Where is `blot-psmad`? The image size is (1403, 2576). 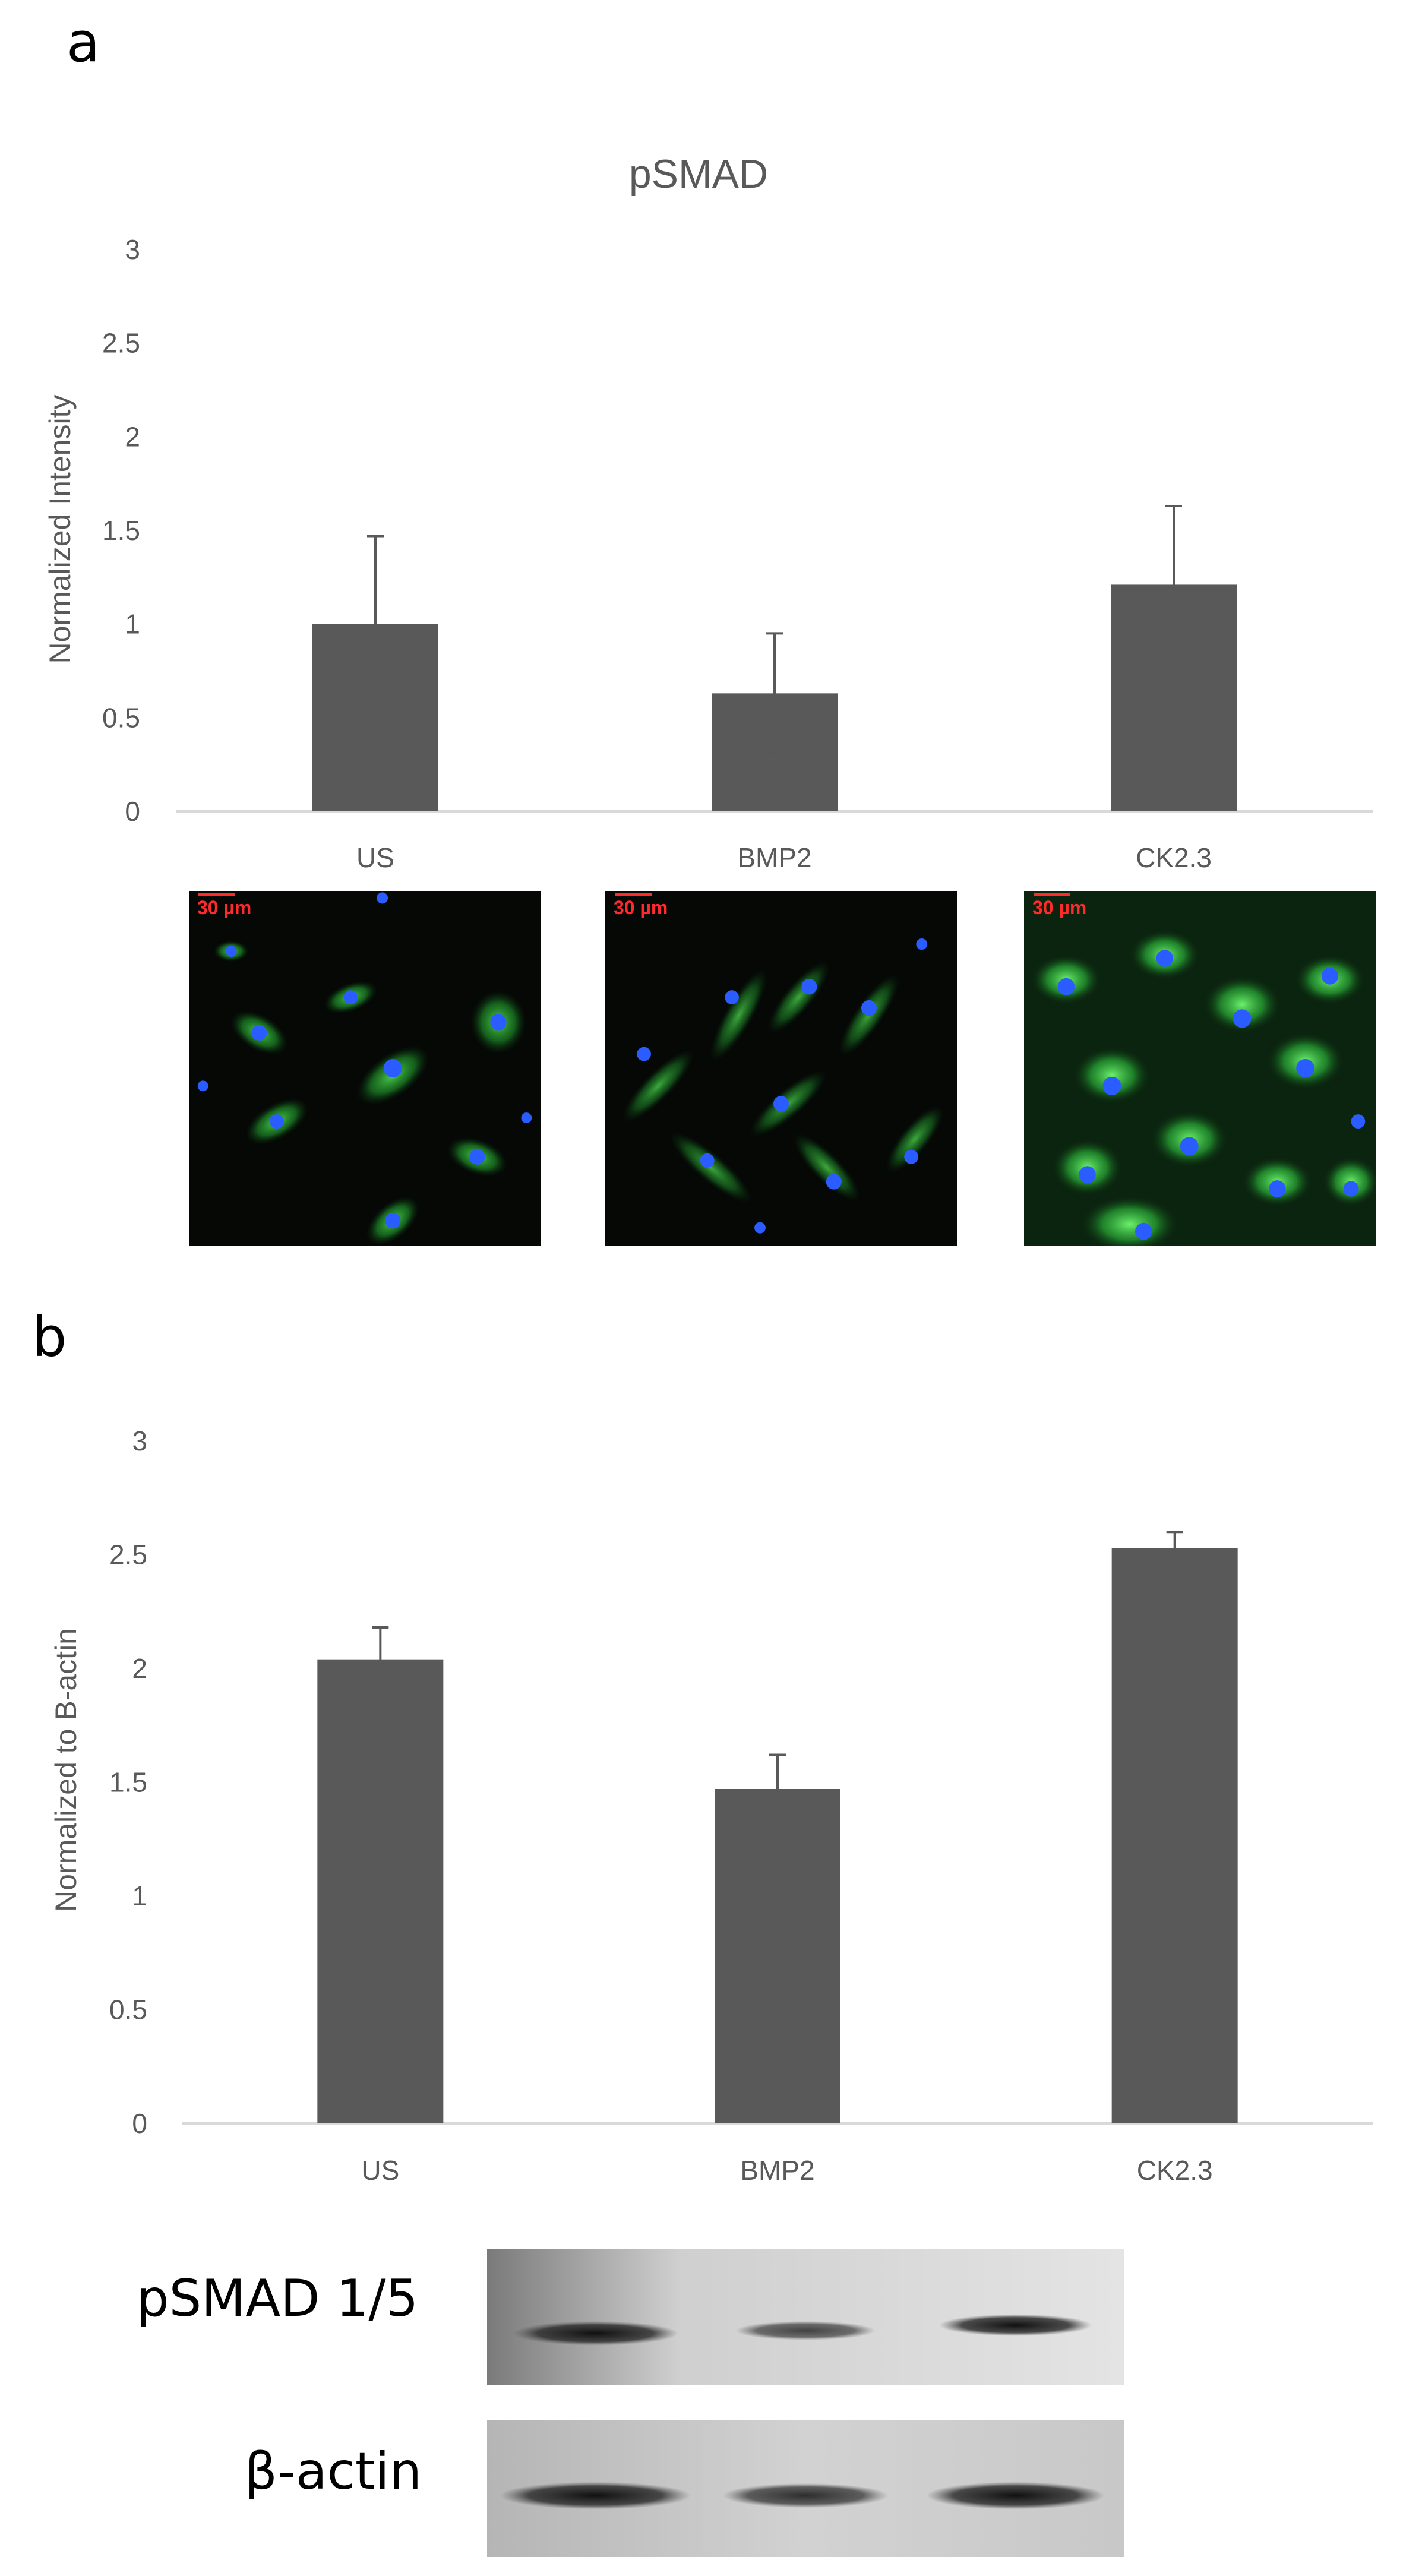 blot-psmad is located at coordinates (805, 2317).